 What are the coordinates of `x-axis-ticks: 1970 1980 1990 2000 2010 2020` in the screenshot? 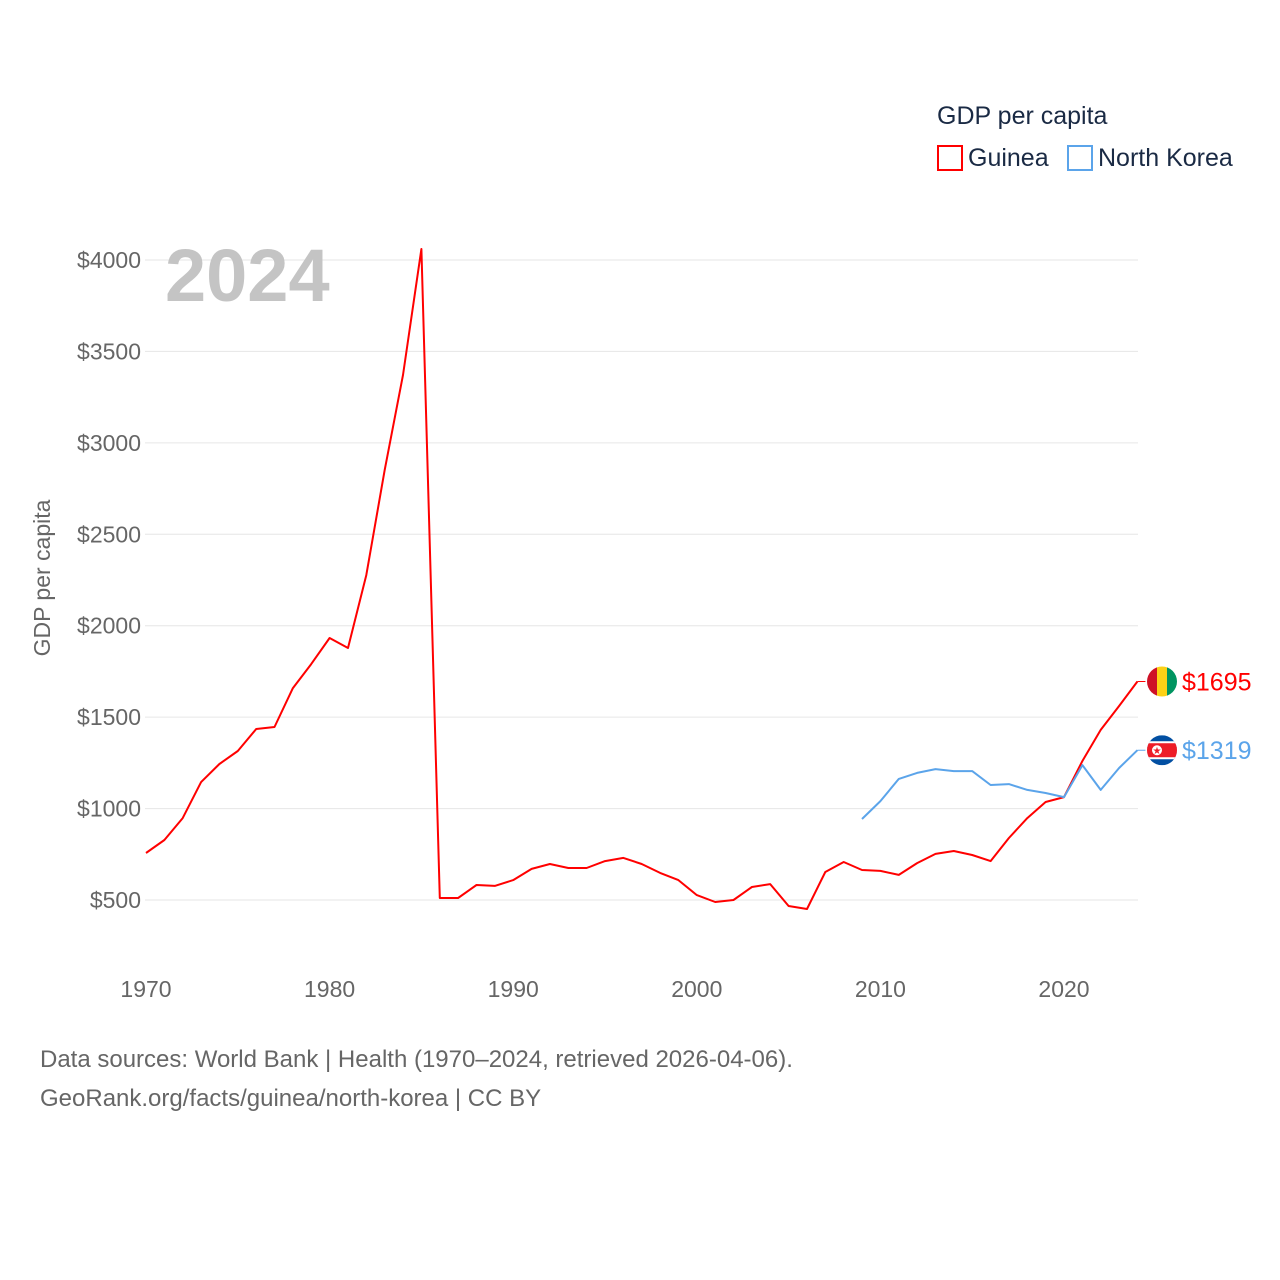 It's located at (604, 989).